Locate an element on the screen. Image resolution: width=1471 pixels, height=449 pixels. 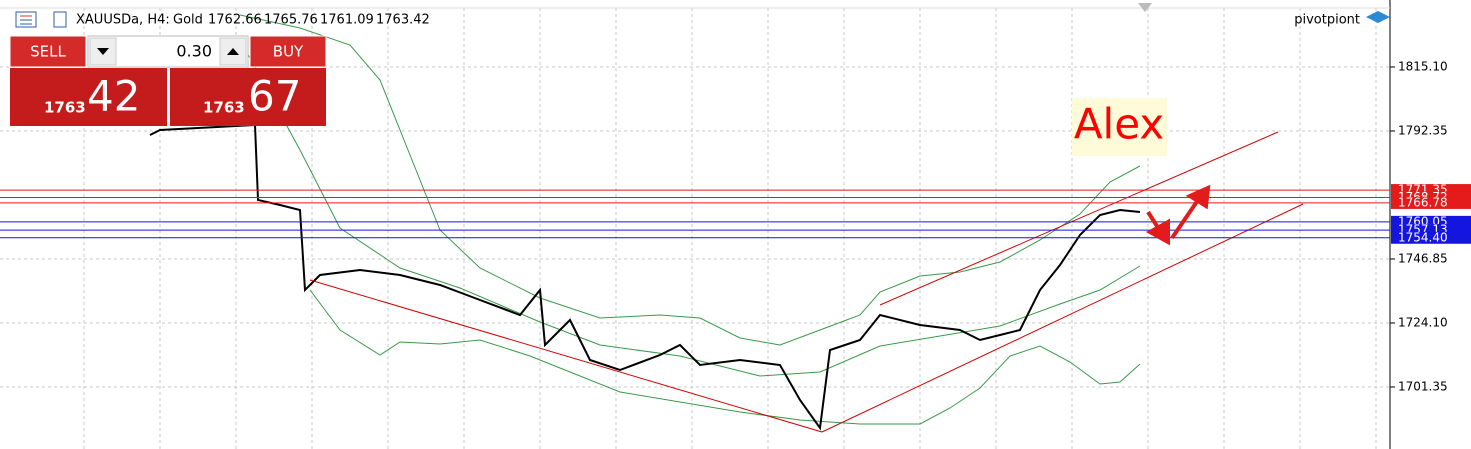
annotation: Alex is located at coordinates (1119, 124).